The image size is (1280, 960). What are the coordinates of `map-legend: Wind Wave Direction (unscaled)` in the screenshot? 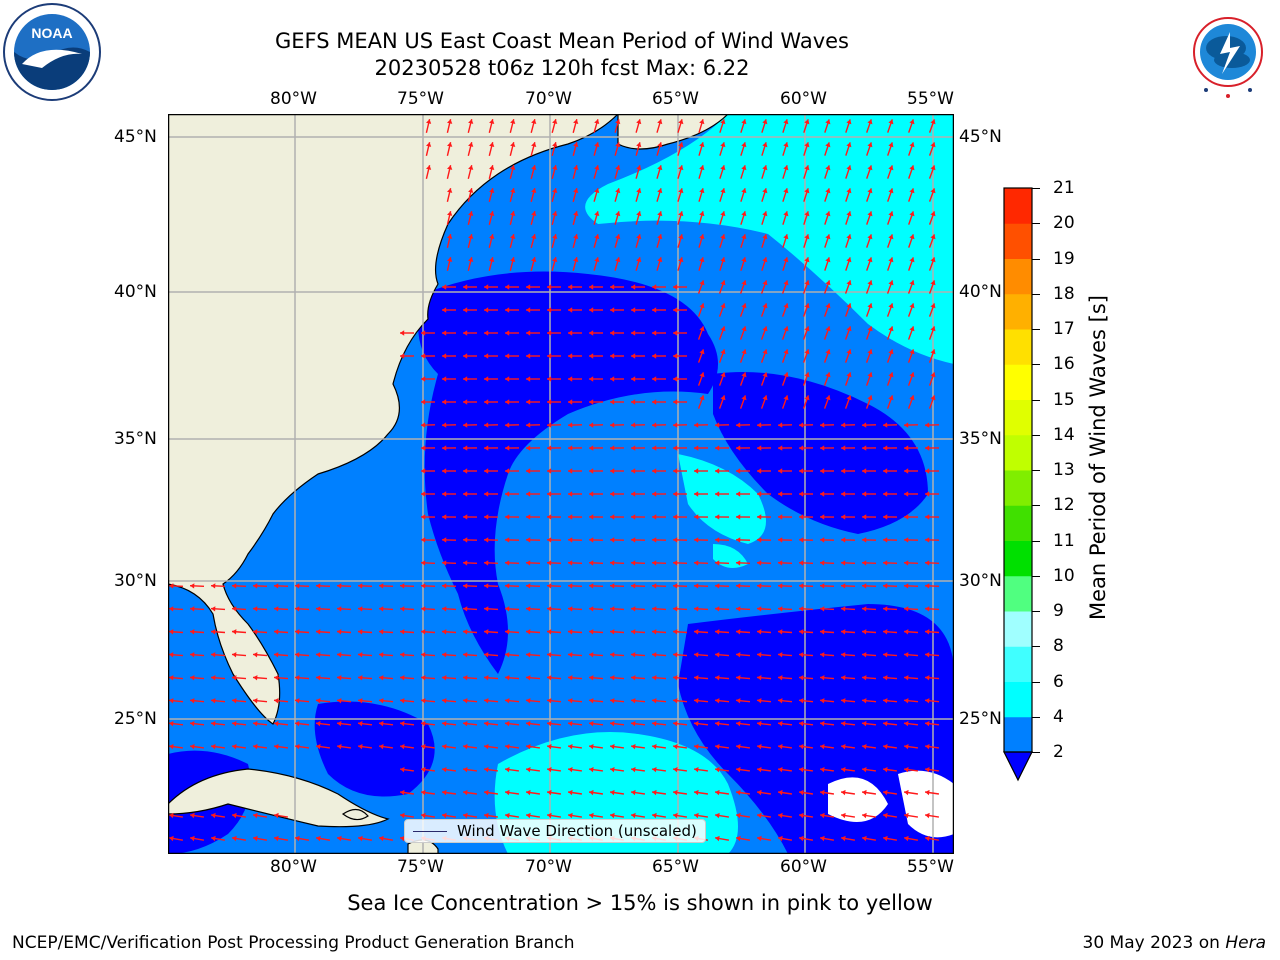 It's located at (555, 831).